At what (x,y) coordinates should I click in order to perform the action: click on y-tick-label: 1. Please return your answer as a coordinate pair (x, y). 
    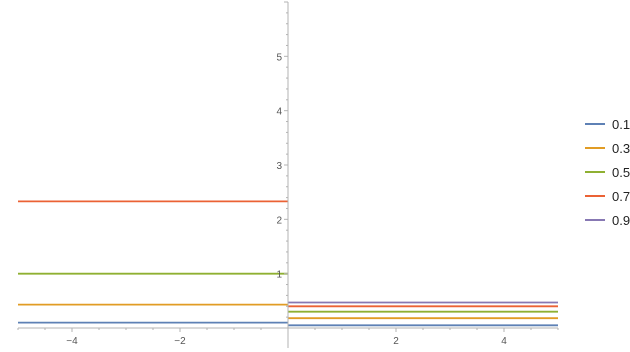
    Looking at the image, I should click on (279, 275).